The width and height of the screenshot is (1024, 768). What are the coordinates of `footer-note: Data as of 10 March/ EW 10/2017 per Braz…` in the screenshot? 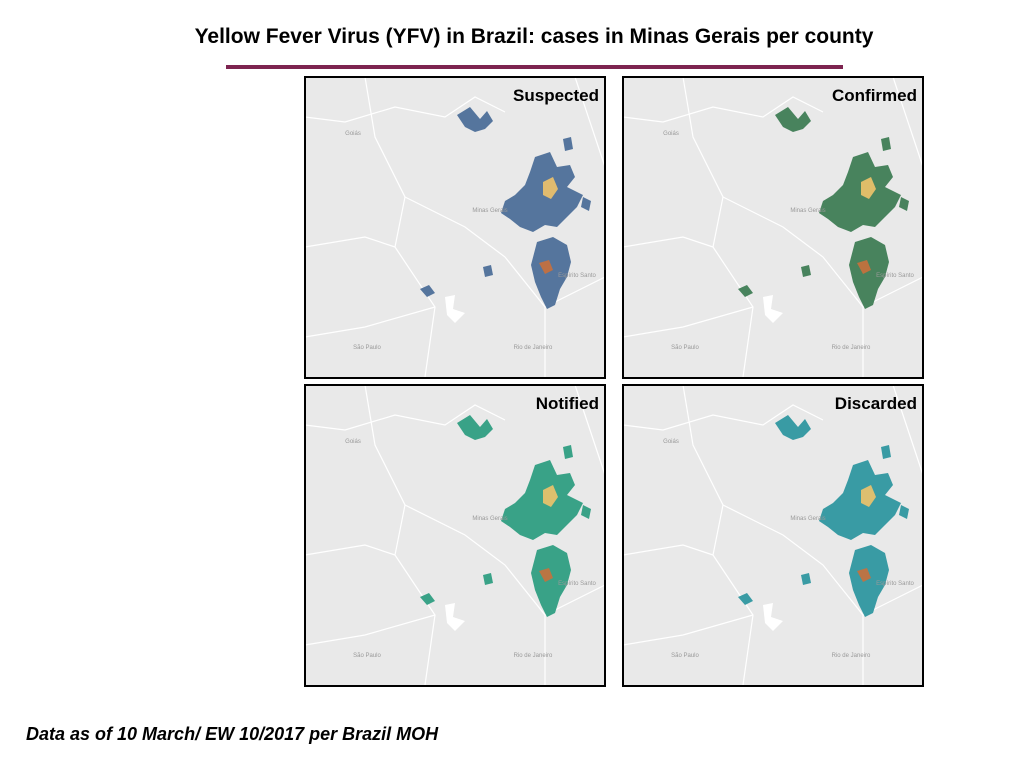 It's located at (232, 734).